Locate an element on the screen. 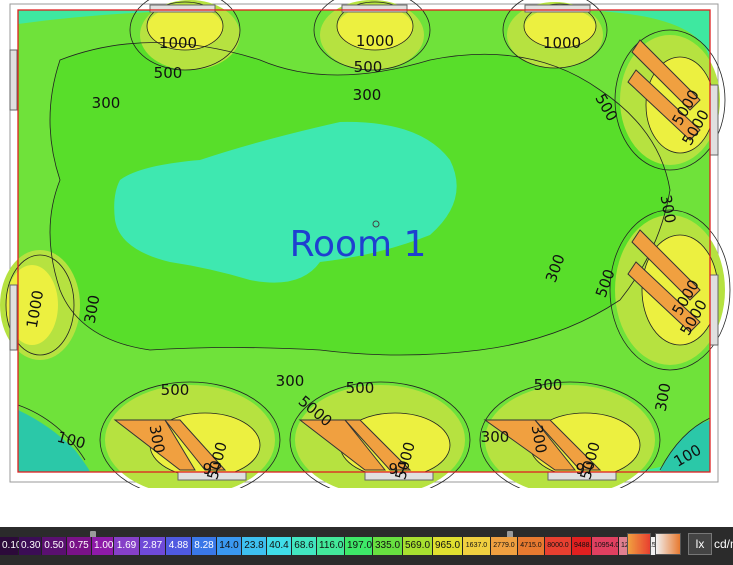  pool-top-right-inner is located at coordinates (560, 28).